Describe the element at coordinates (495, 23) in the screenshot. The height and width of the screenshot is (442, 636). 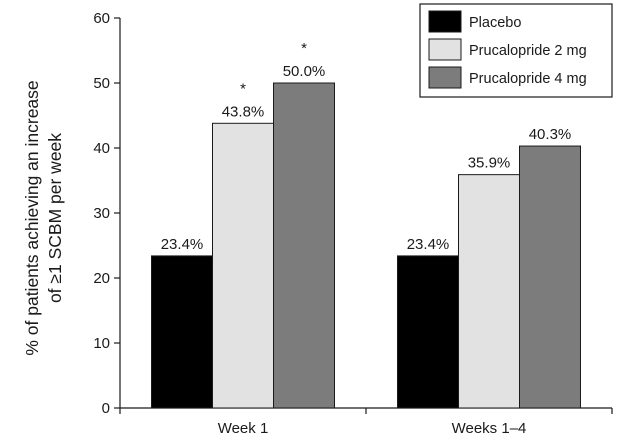
I see `legend-label: Placebo` at that location.